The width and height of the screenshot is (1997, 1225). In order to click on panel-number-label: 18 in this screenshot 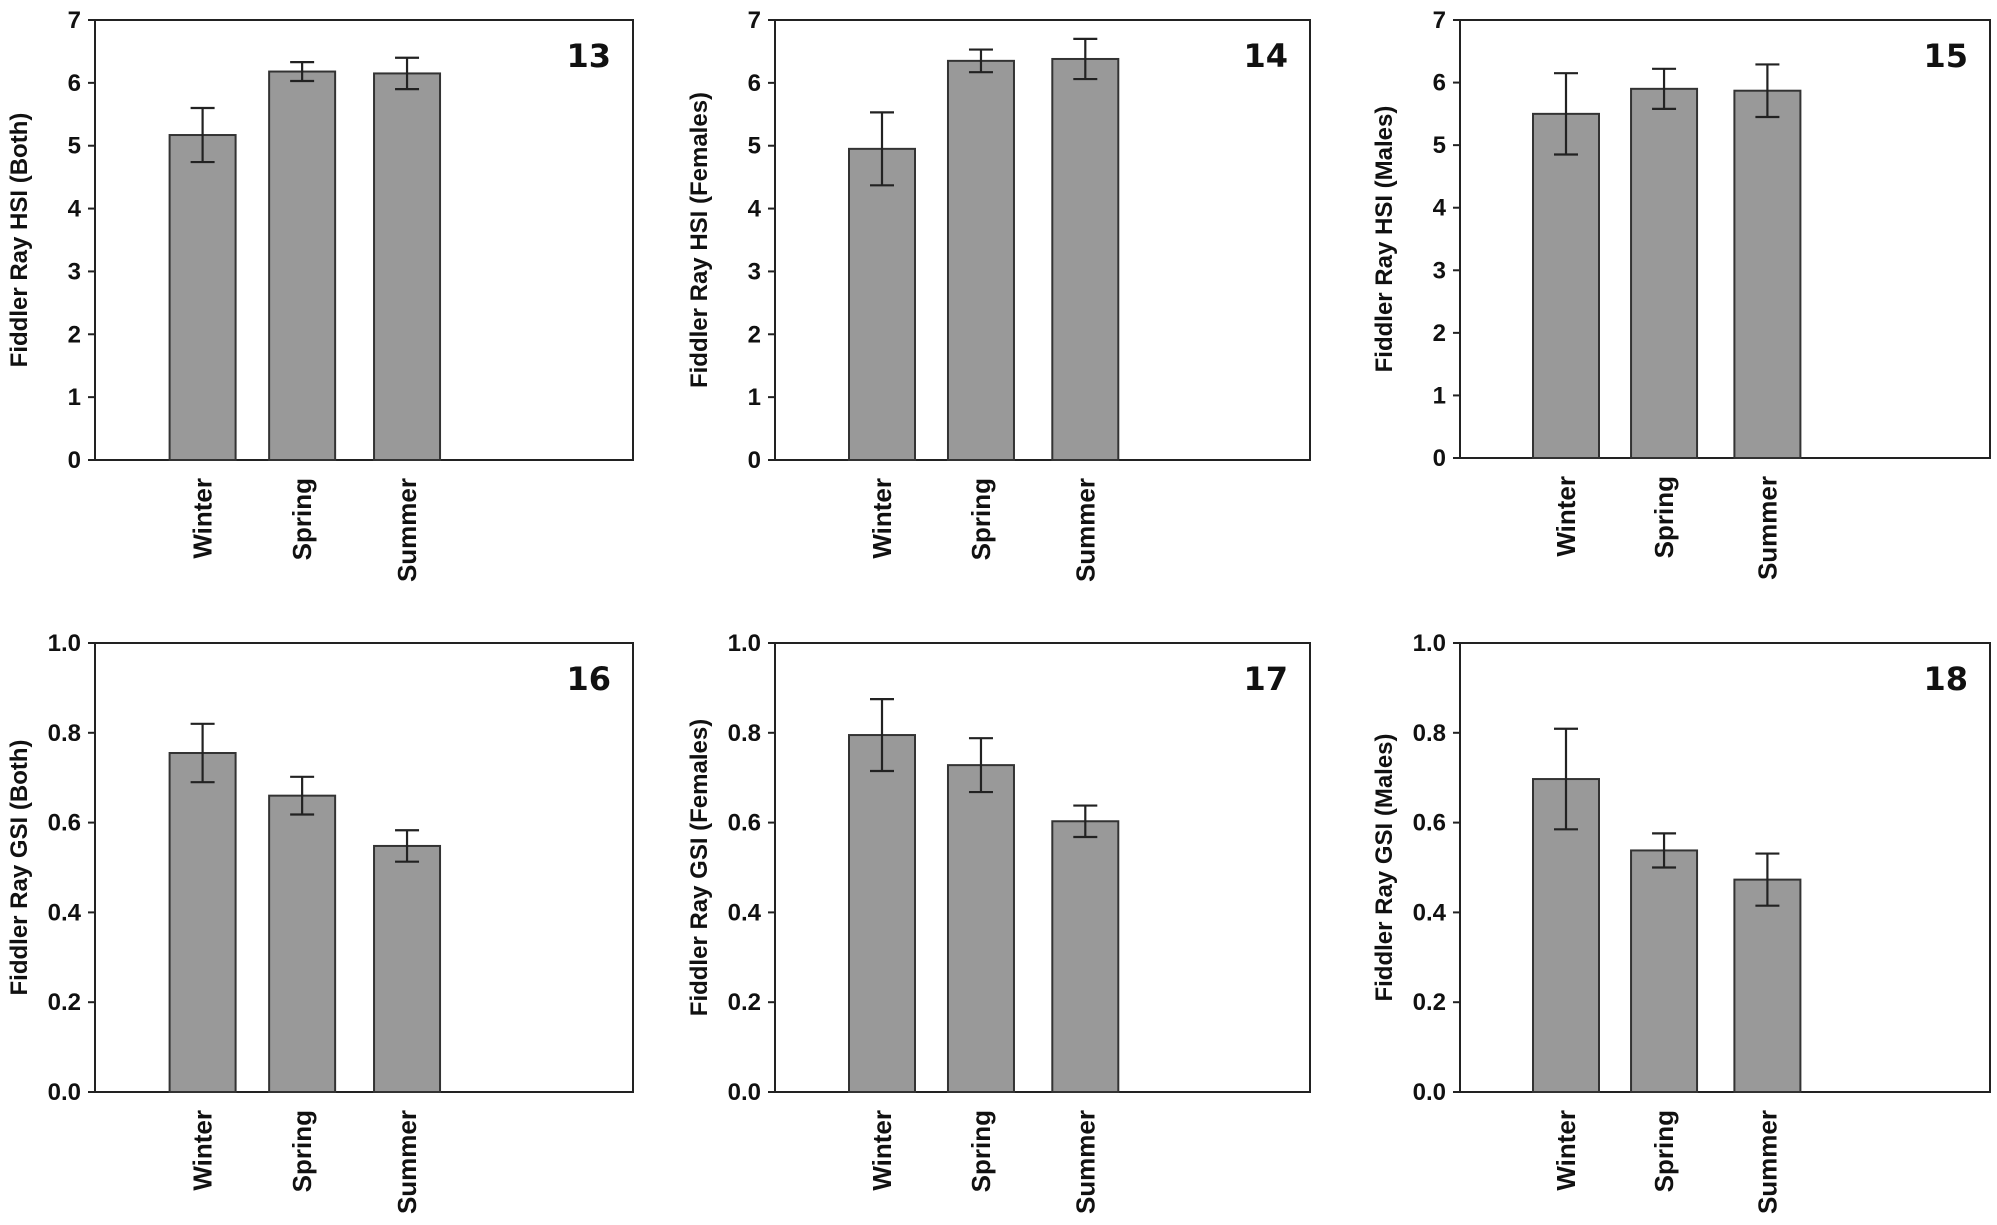, I will do `click(1945, 679)`.